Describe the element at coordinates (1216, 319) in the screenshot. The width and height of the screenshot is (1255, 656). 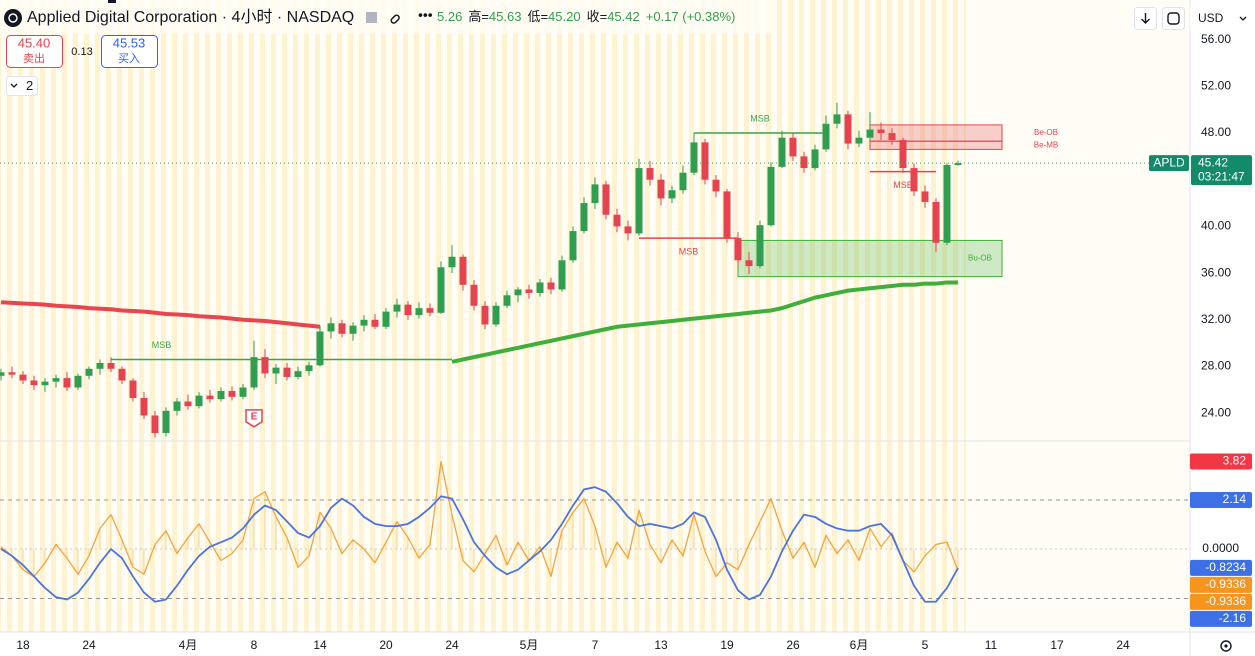
I see `y-tick-label: 32.00` at that location.